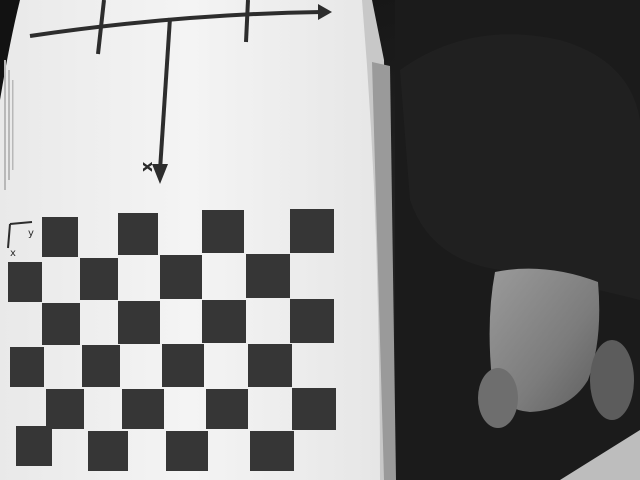  Describe the element at coordinates (160, 174) in the screenshot. I see `vertical-arrowhead` at that location.